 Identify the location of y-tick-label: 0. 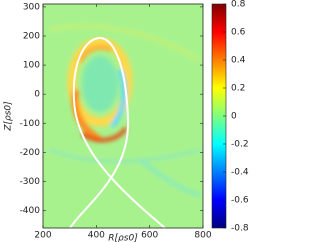
(37, 95).